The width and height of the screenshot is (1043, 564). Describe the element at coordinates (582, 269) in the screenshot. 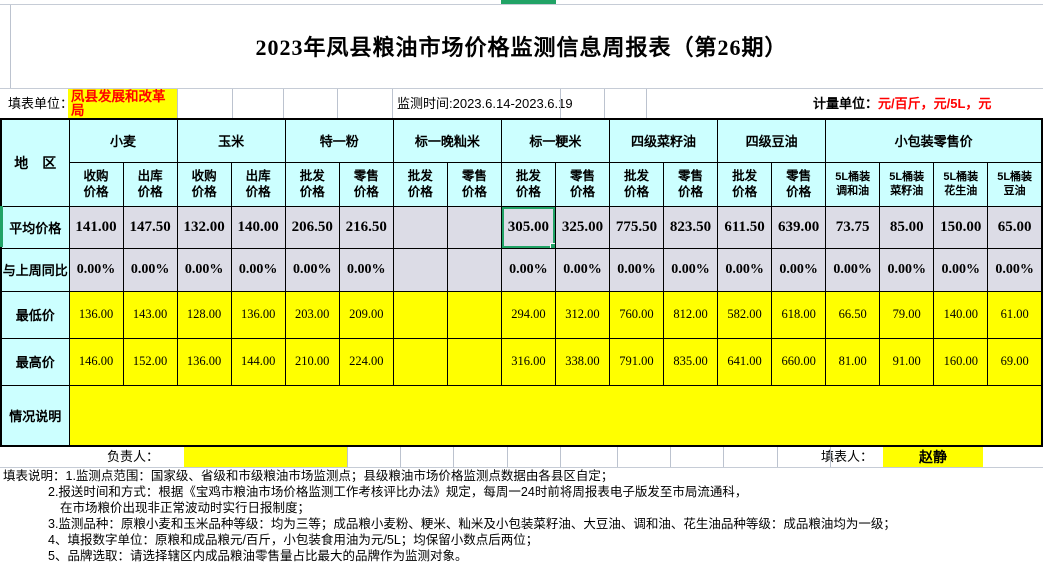

I see `cell-wow-10: 0.00%` at that location.